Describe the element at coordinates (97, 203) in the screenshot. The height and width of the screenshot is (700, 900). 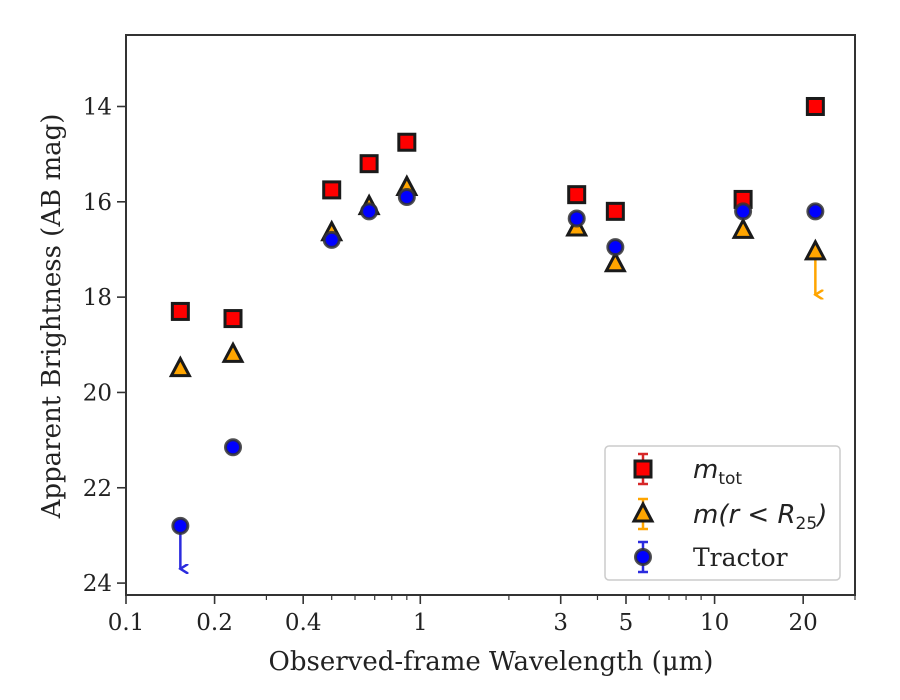
I see `y-tick-label: 16` at that location.